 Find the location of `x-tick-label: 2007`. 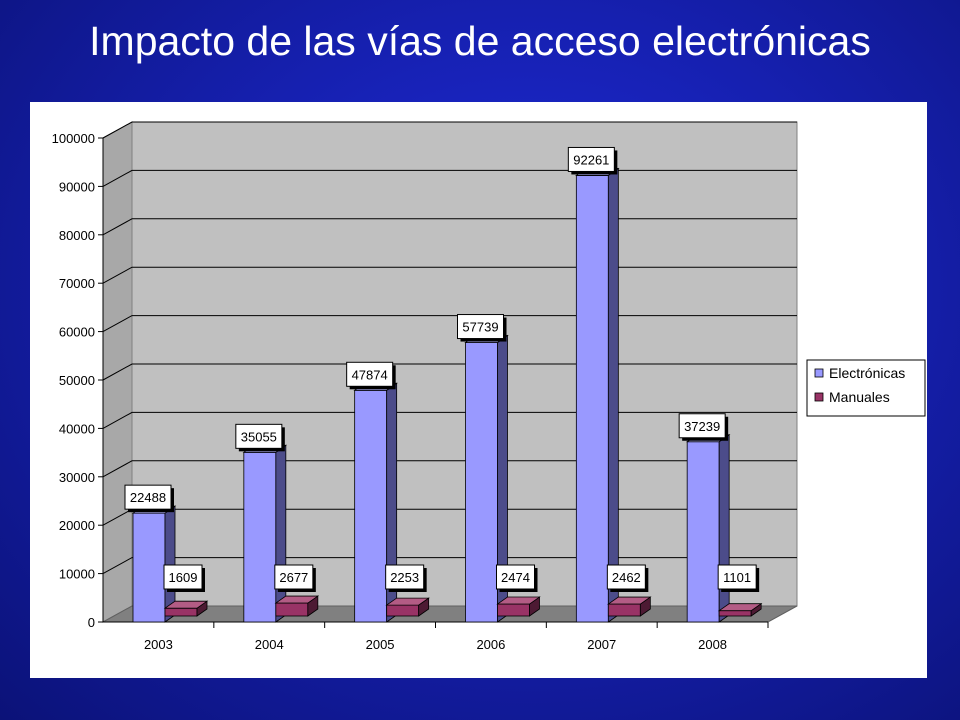

x-tick-label: 2007 is located at coordinates (601, 644).